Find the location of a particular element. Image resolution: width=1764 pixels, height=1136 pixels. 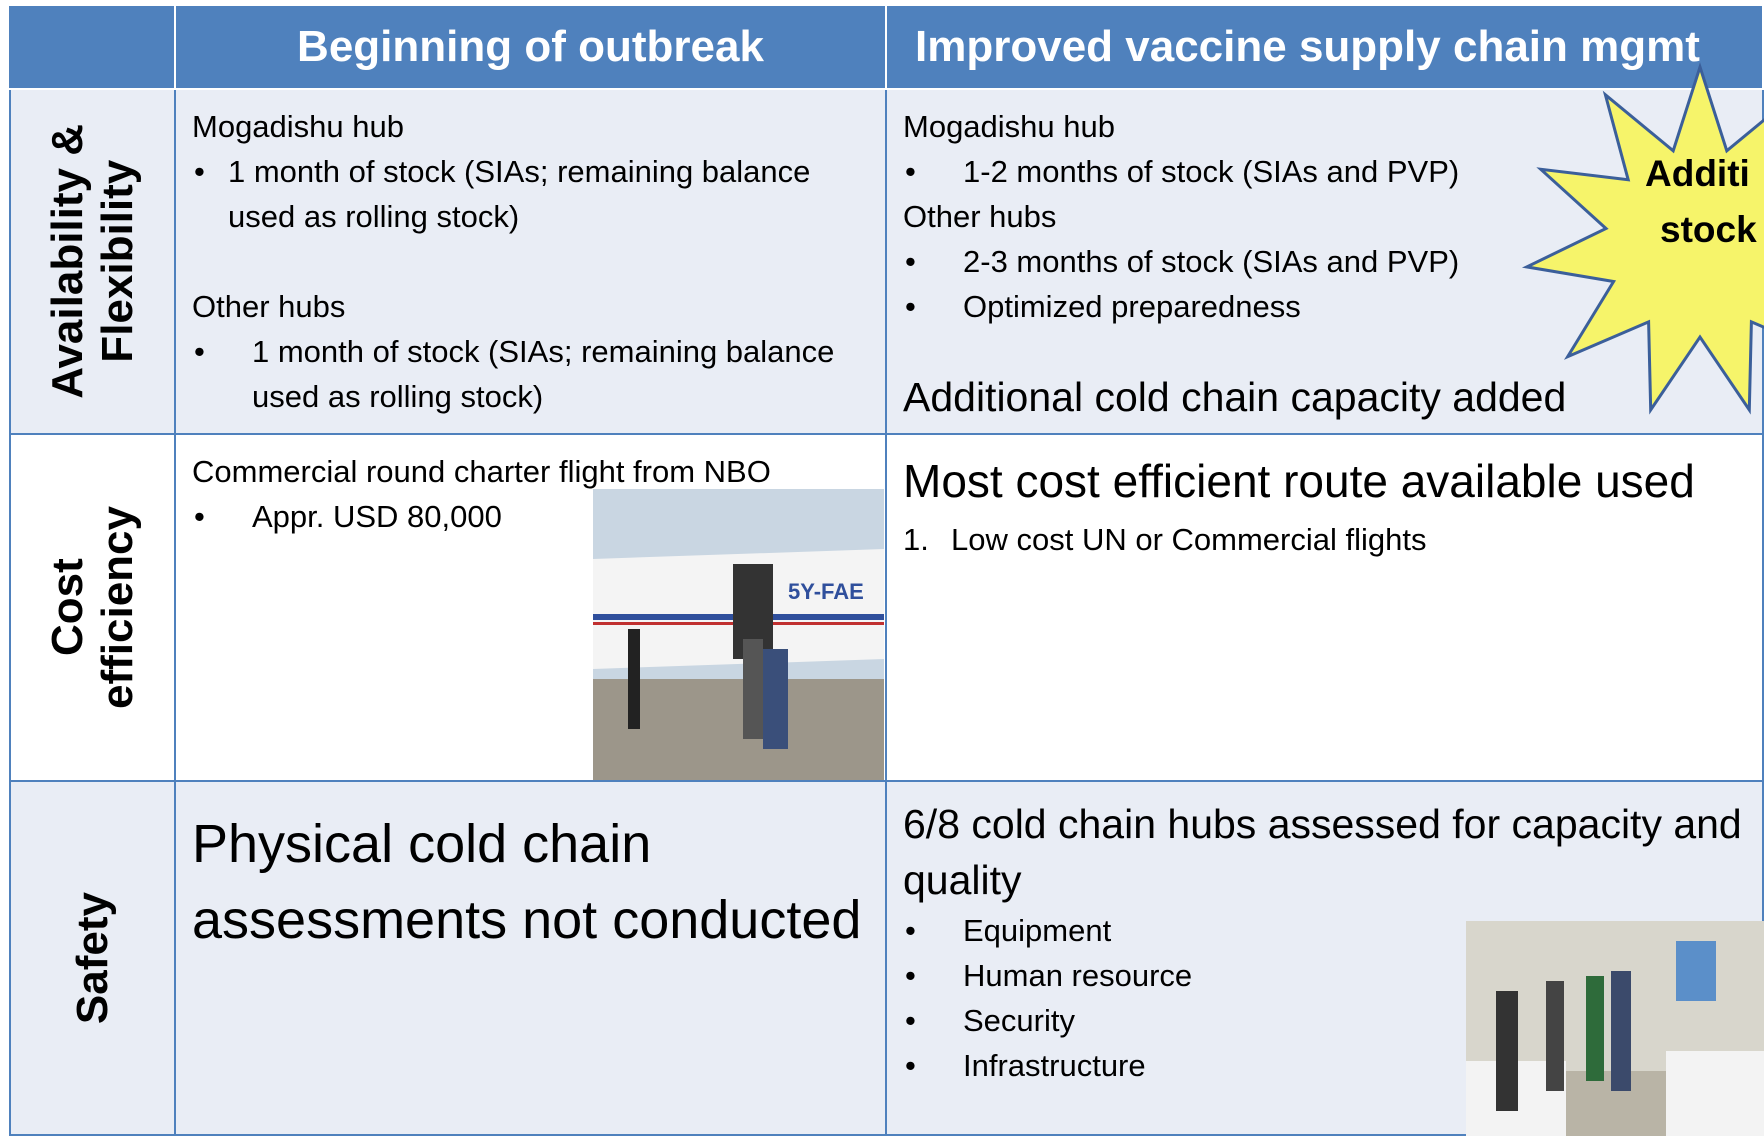

text: Commercial round charter flight from NBO is located at coordinates (481, 471).